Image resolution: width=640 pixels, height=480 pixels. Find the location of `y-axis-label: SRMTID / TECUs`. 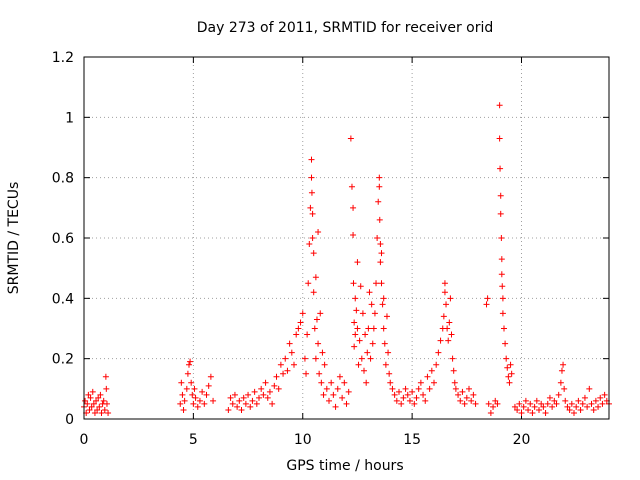

y-axis-label: SRMTID / TECUs is located at coordinates (14, 238).